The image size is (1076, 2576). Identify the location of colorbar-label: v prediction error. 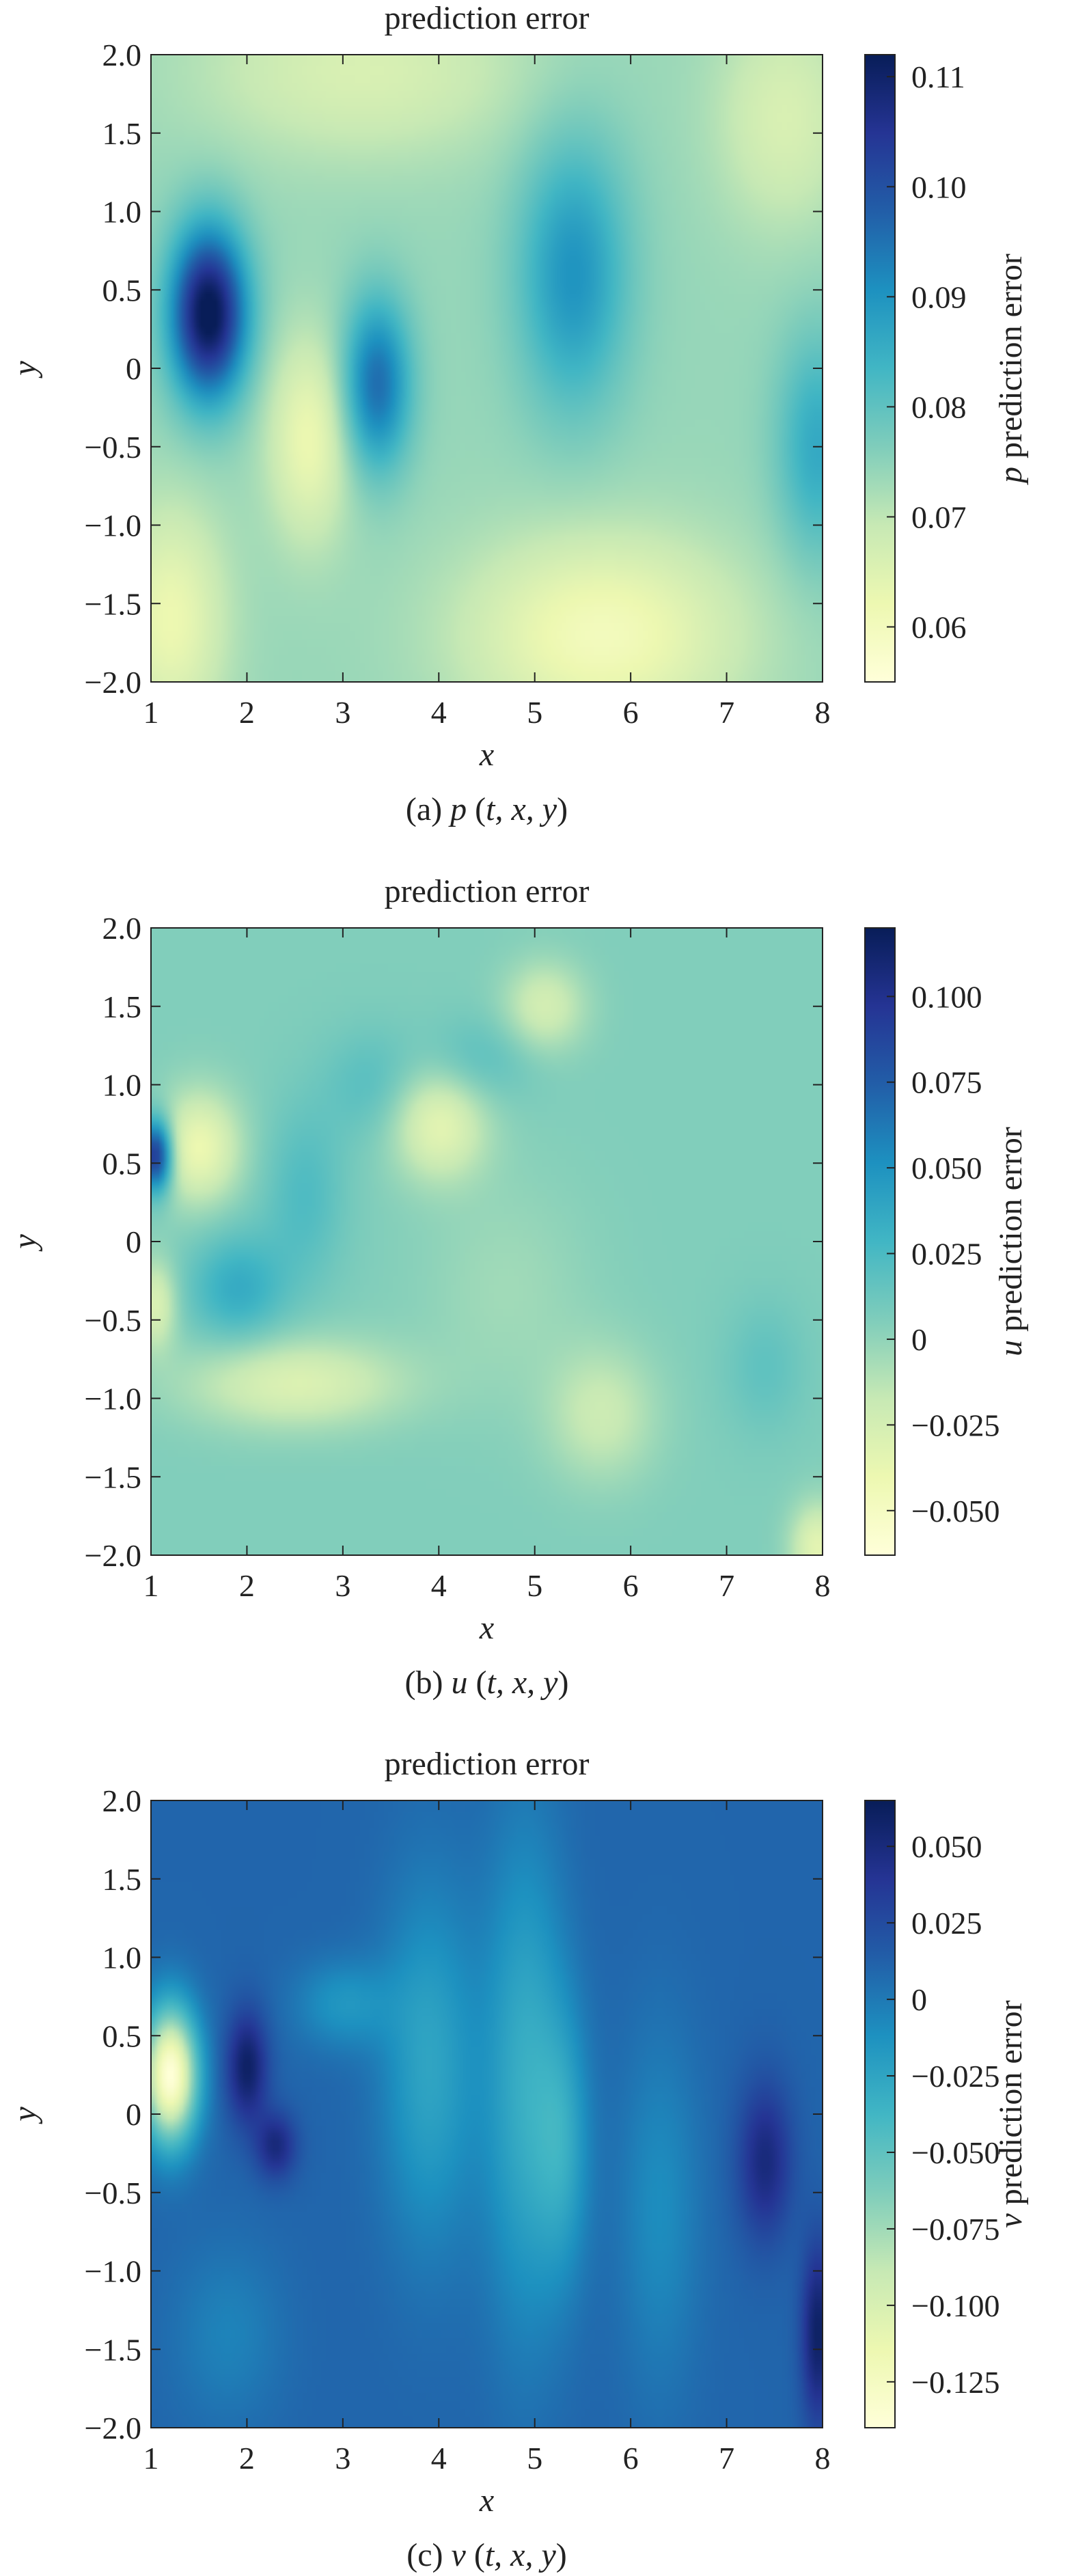
(1011, 2114).